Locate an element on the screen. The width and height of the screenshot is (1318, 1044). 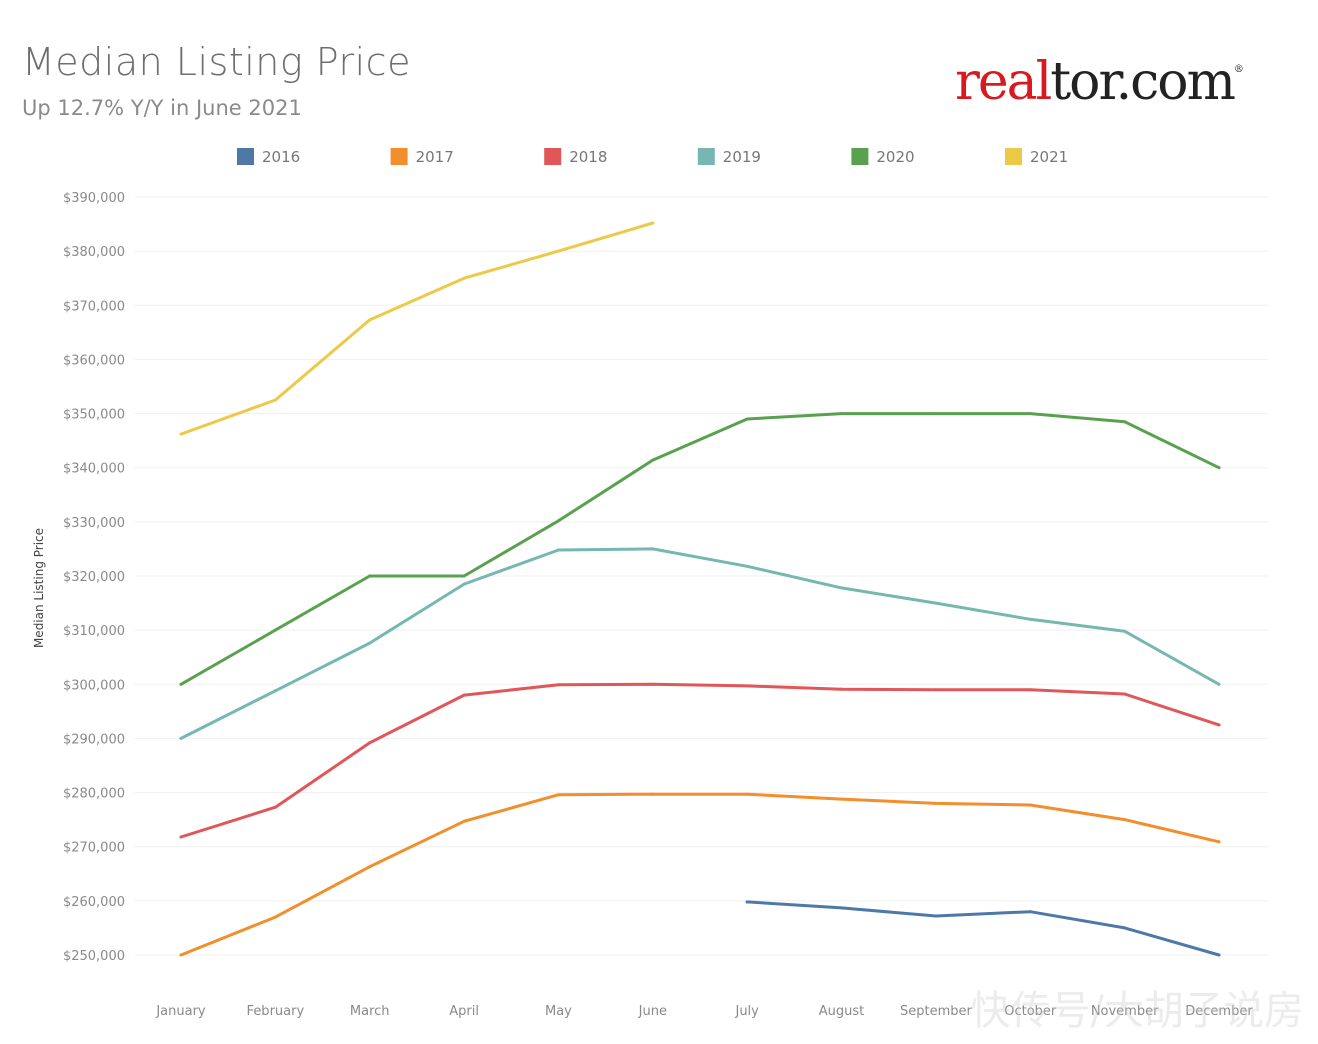
chart-subtitle: Up 12.7% Y/Y in June 2021 is located at coordinates (162, 108).